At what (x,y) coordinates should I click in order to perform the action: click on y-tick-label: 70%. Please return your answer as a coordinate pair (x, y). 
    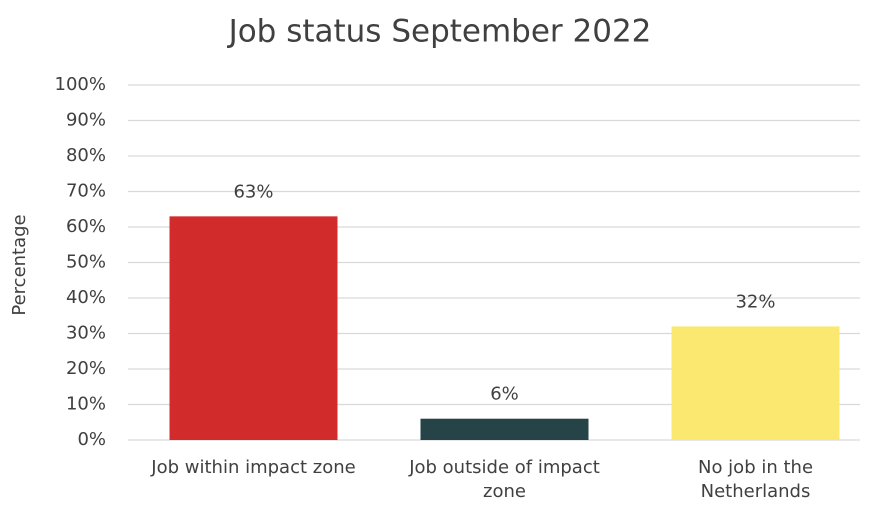
    Looking at the image, I should click on (86, 191).